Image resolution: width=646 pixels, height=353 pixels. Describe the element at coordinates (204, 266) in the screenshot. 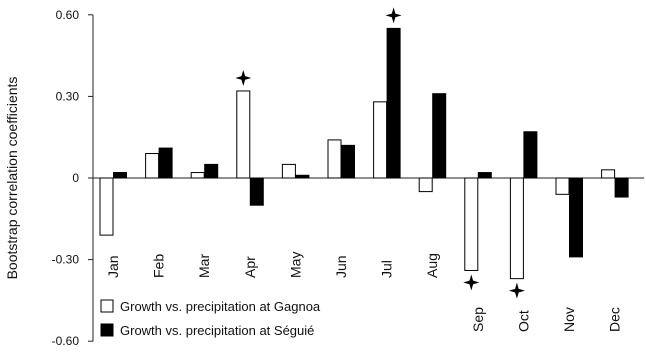

I see `x-tick-label: Mar` at that location.